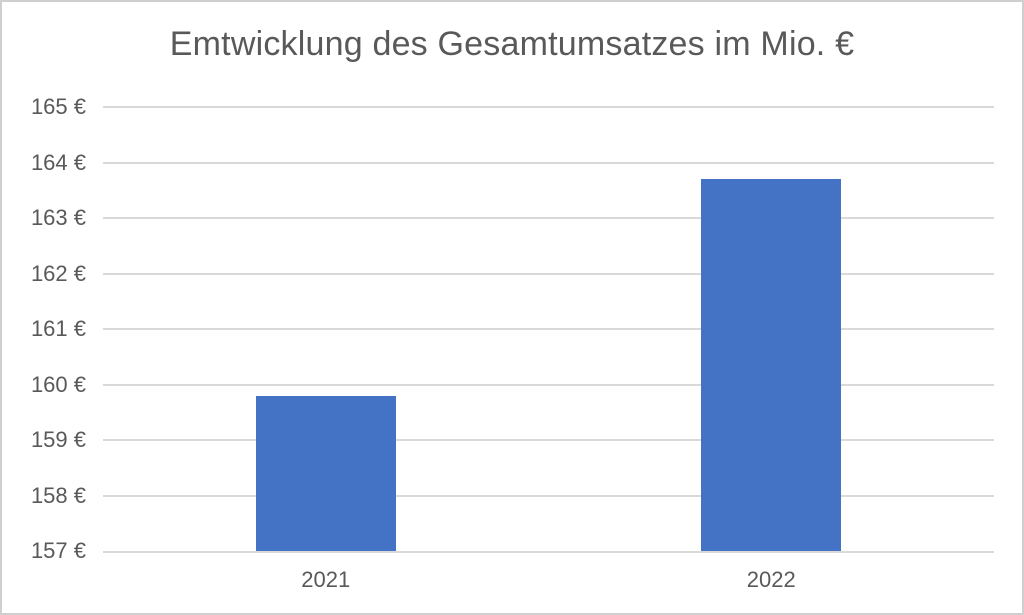  What do you see at coordinates (326, 579) in the screenshot?
I see `x-axis-category-label: 2021` at bounding box center [326, 579].